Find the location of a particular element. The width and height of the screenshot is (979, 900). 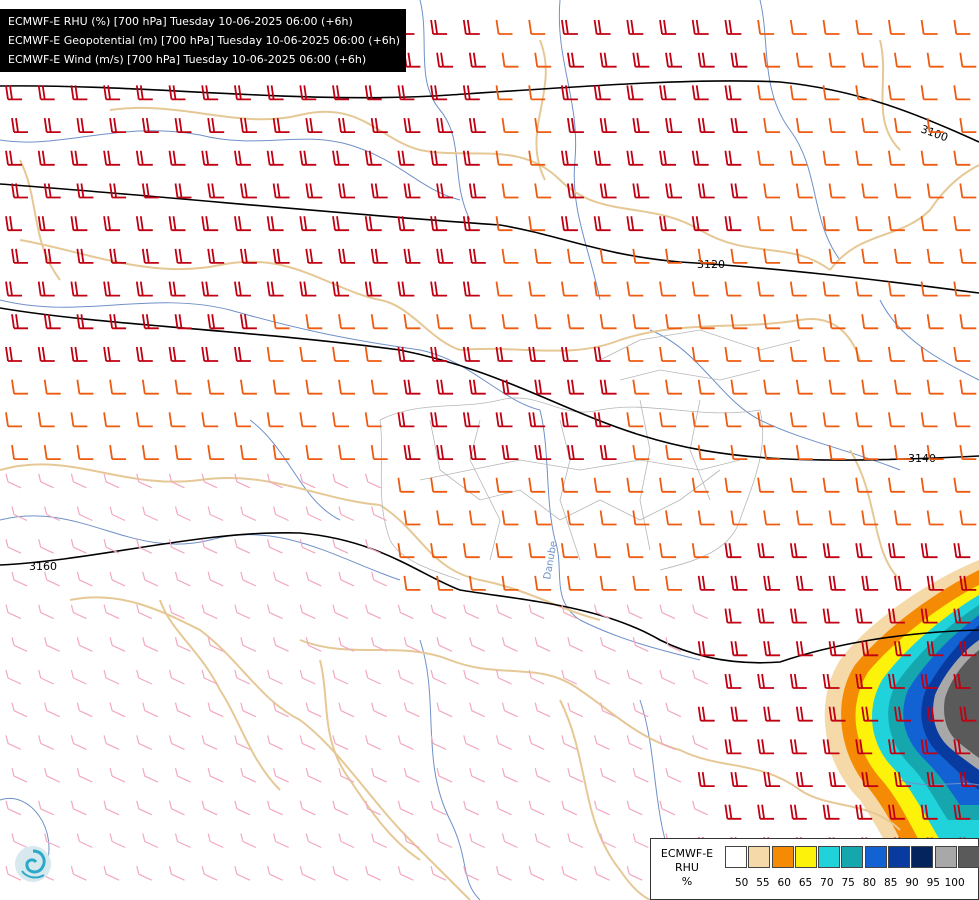

legend-tick: 70 is located at coordinates (827, 883).